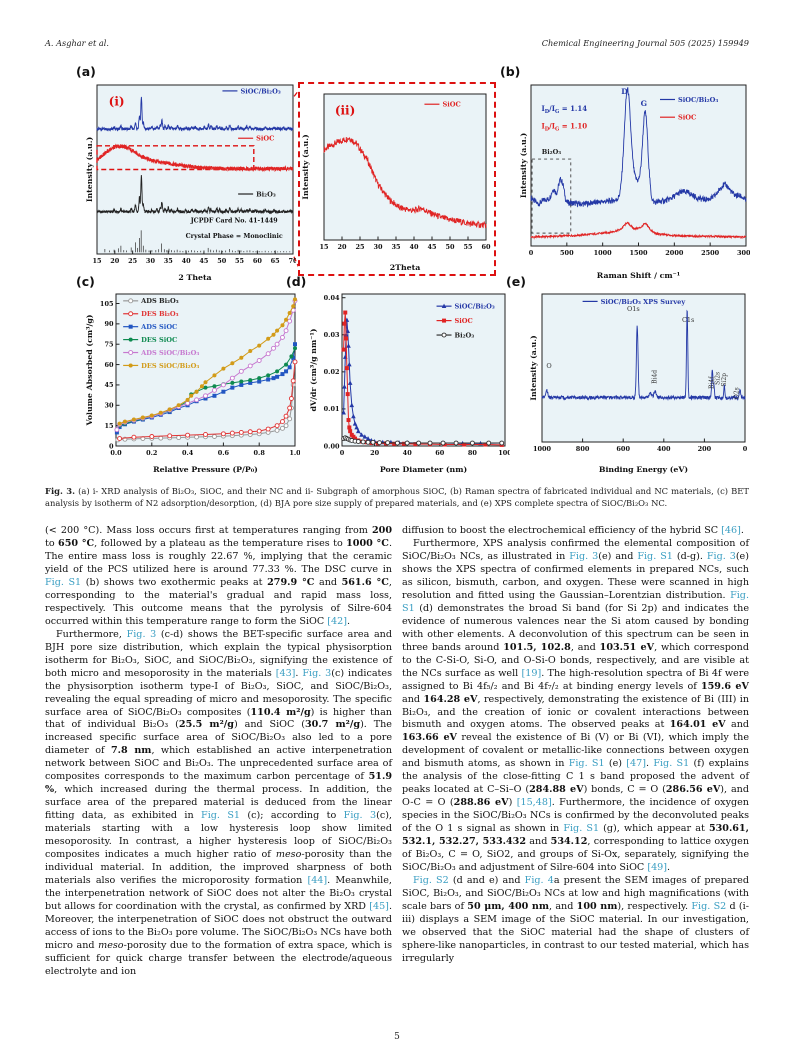 The height and width of the screenshot is (1058, 794). I want to click on svg-text: Crystal Phase = Monoclinic, so click(234, 236).